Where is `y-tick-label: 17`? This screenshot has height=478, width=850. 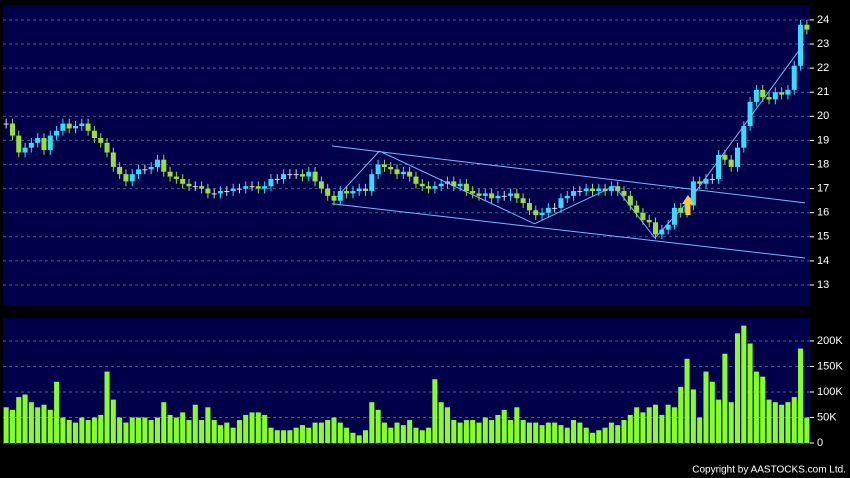 y-tick-label: 17 is located at coordinates (823, 189).